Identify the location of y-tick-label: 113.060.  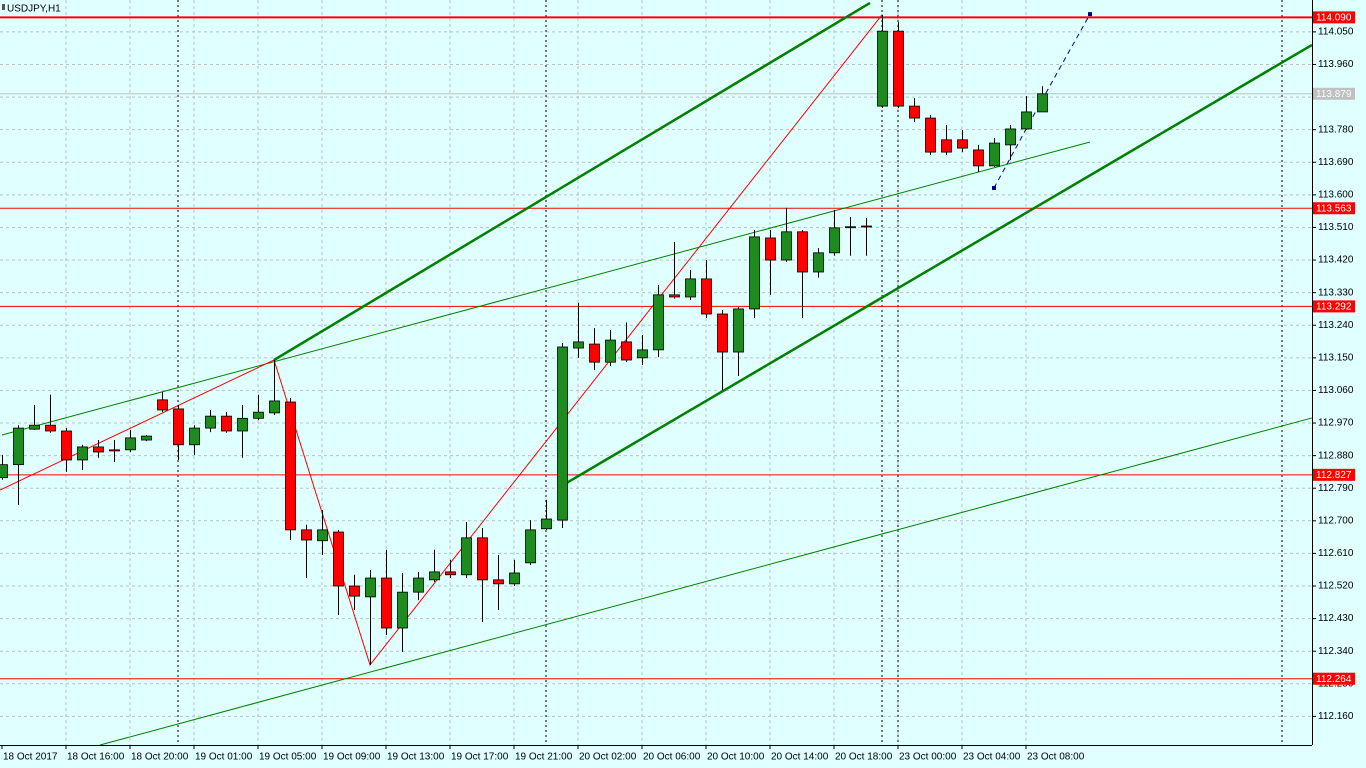
(1336, 390).